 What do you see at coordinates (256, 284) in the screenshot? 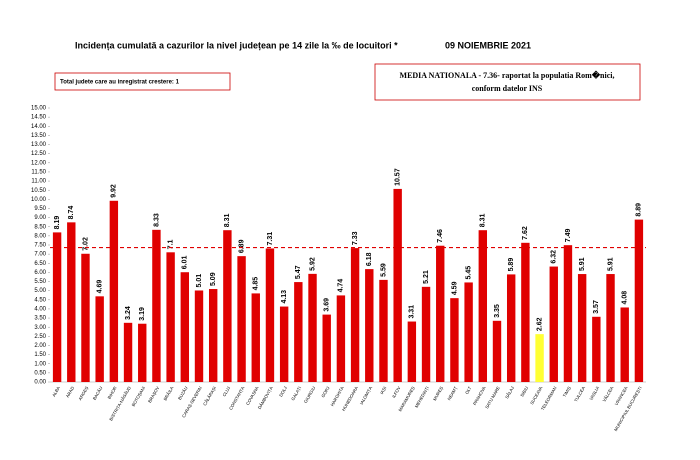
I see `value-label: 4.85` at bounding box center [256, 284].